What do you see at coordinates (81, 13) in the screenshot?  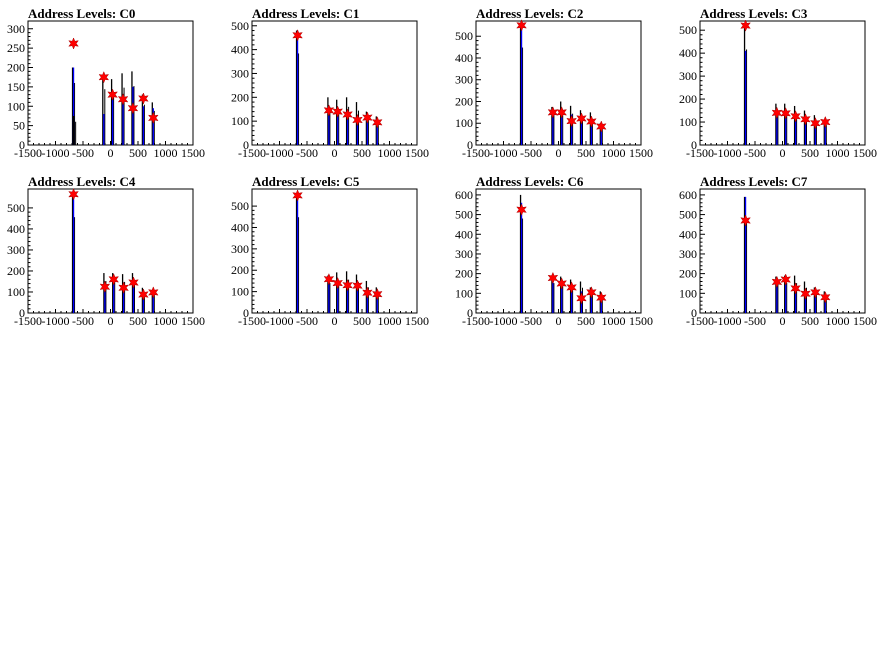 I see `panel-title: Address Levels: C0` at bounding box center [81, 13].